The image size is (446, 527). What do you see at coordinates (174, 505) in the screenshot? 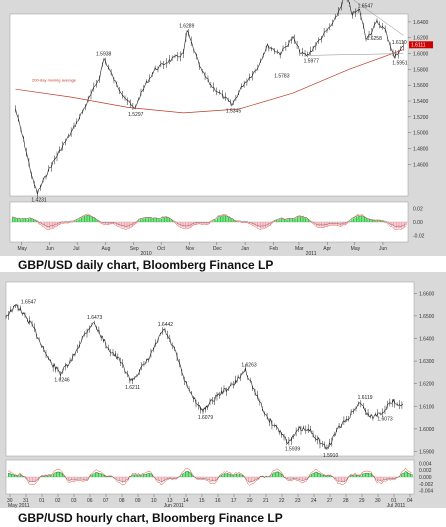
I see `month-label: Jun 2011` at bounding box center [174, 505].